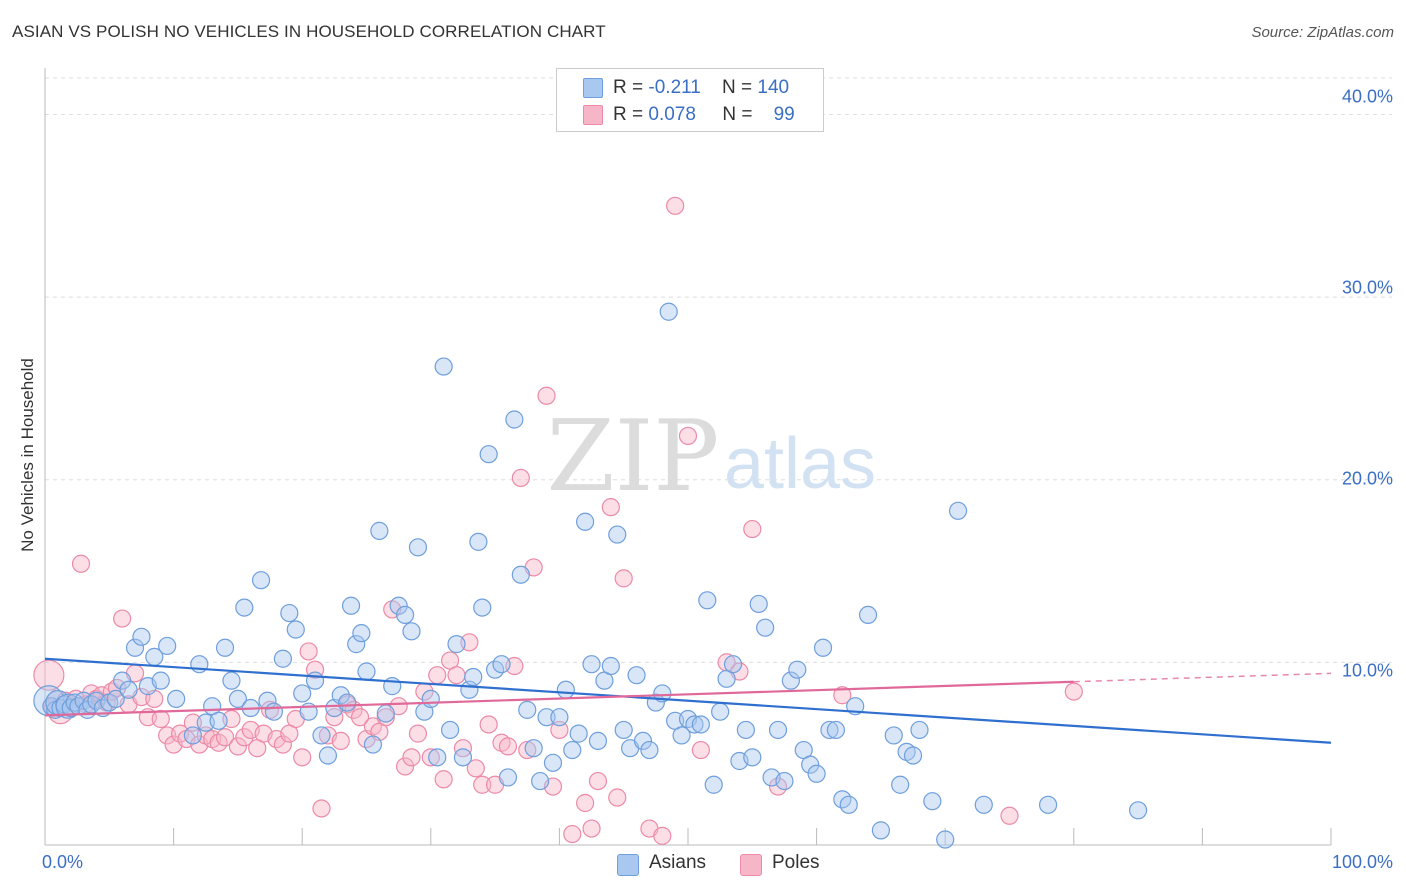  Describe the element at coordinates (593, 88) in the screenshot. I see `asians-swatch` at that location.